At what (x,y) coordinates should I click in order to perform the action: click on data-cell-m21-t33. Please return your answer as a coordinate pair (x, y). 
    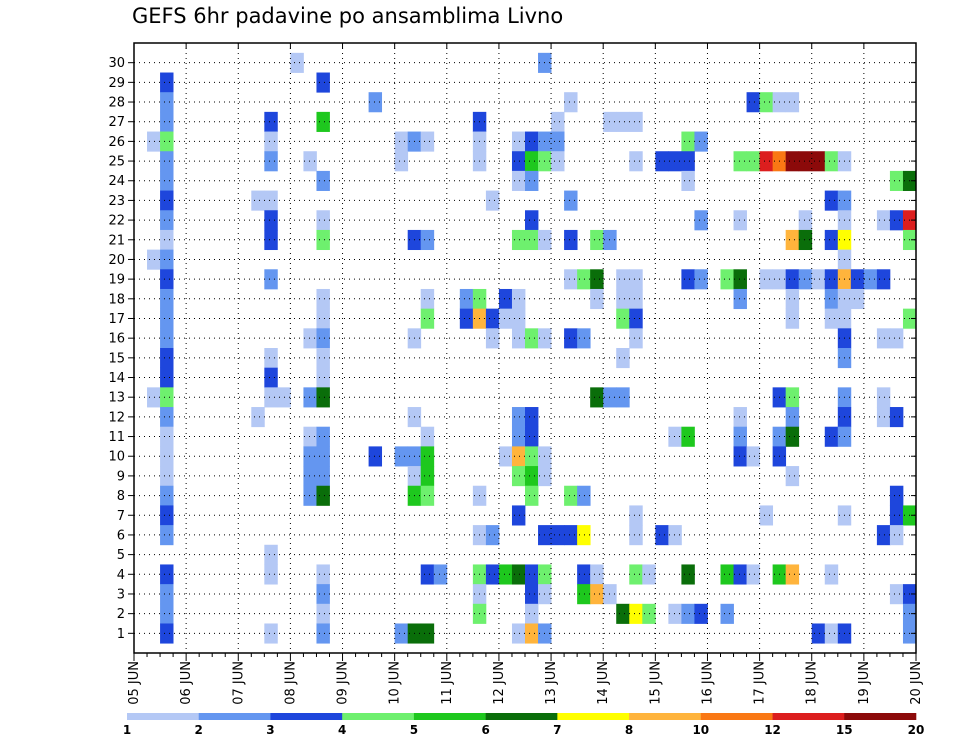
    Looking at the image, I should click on (571, 240).